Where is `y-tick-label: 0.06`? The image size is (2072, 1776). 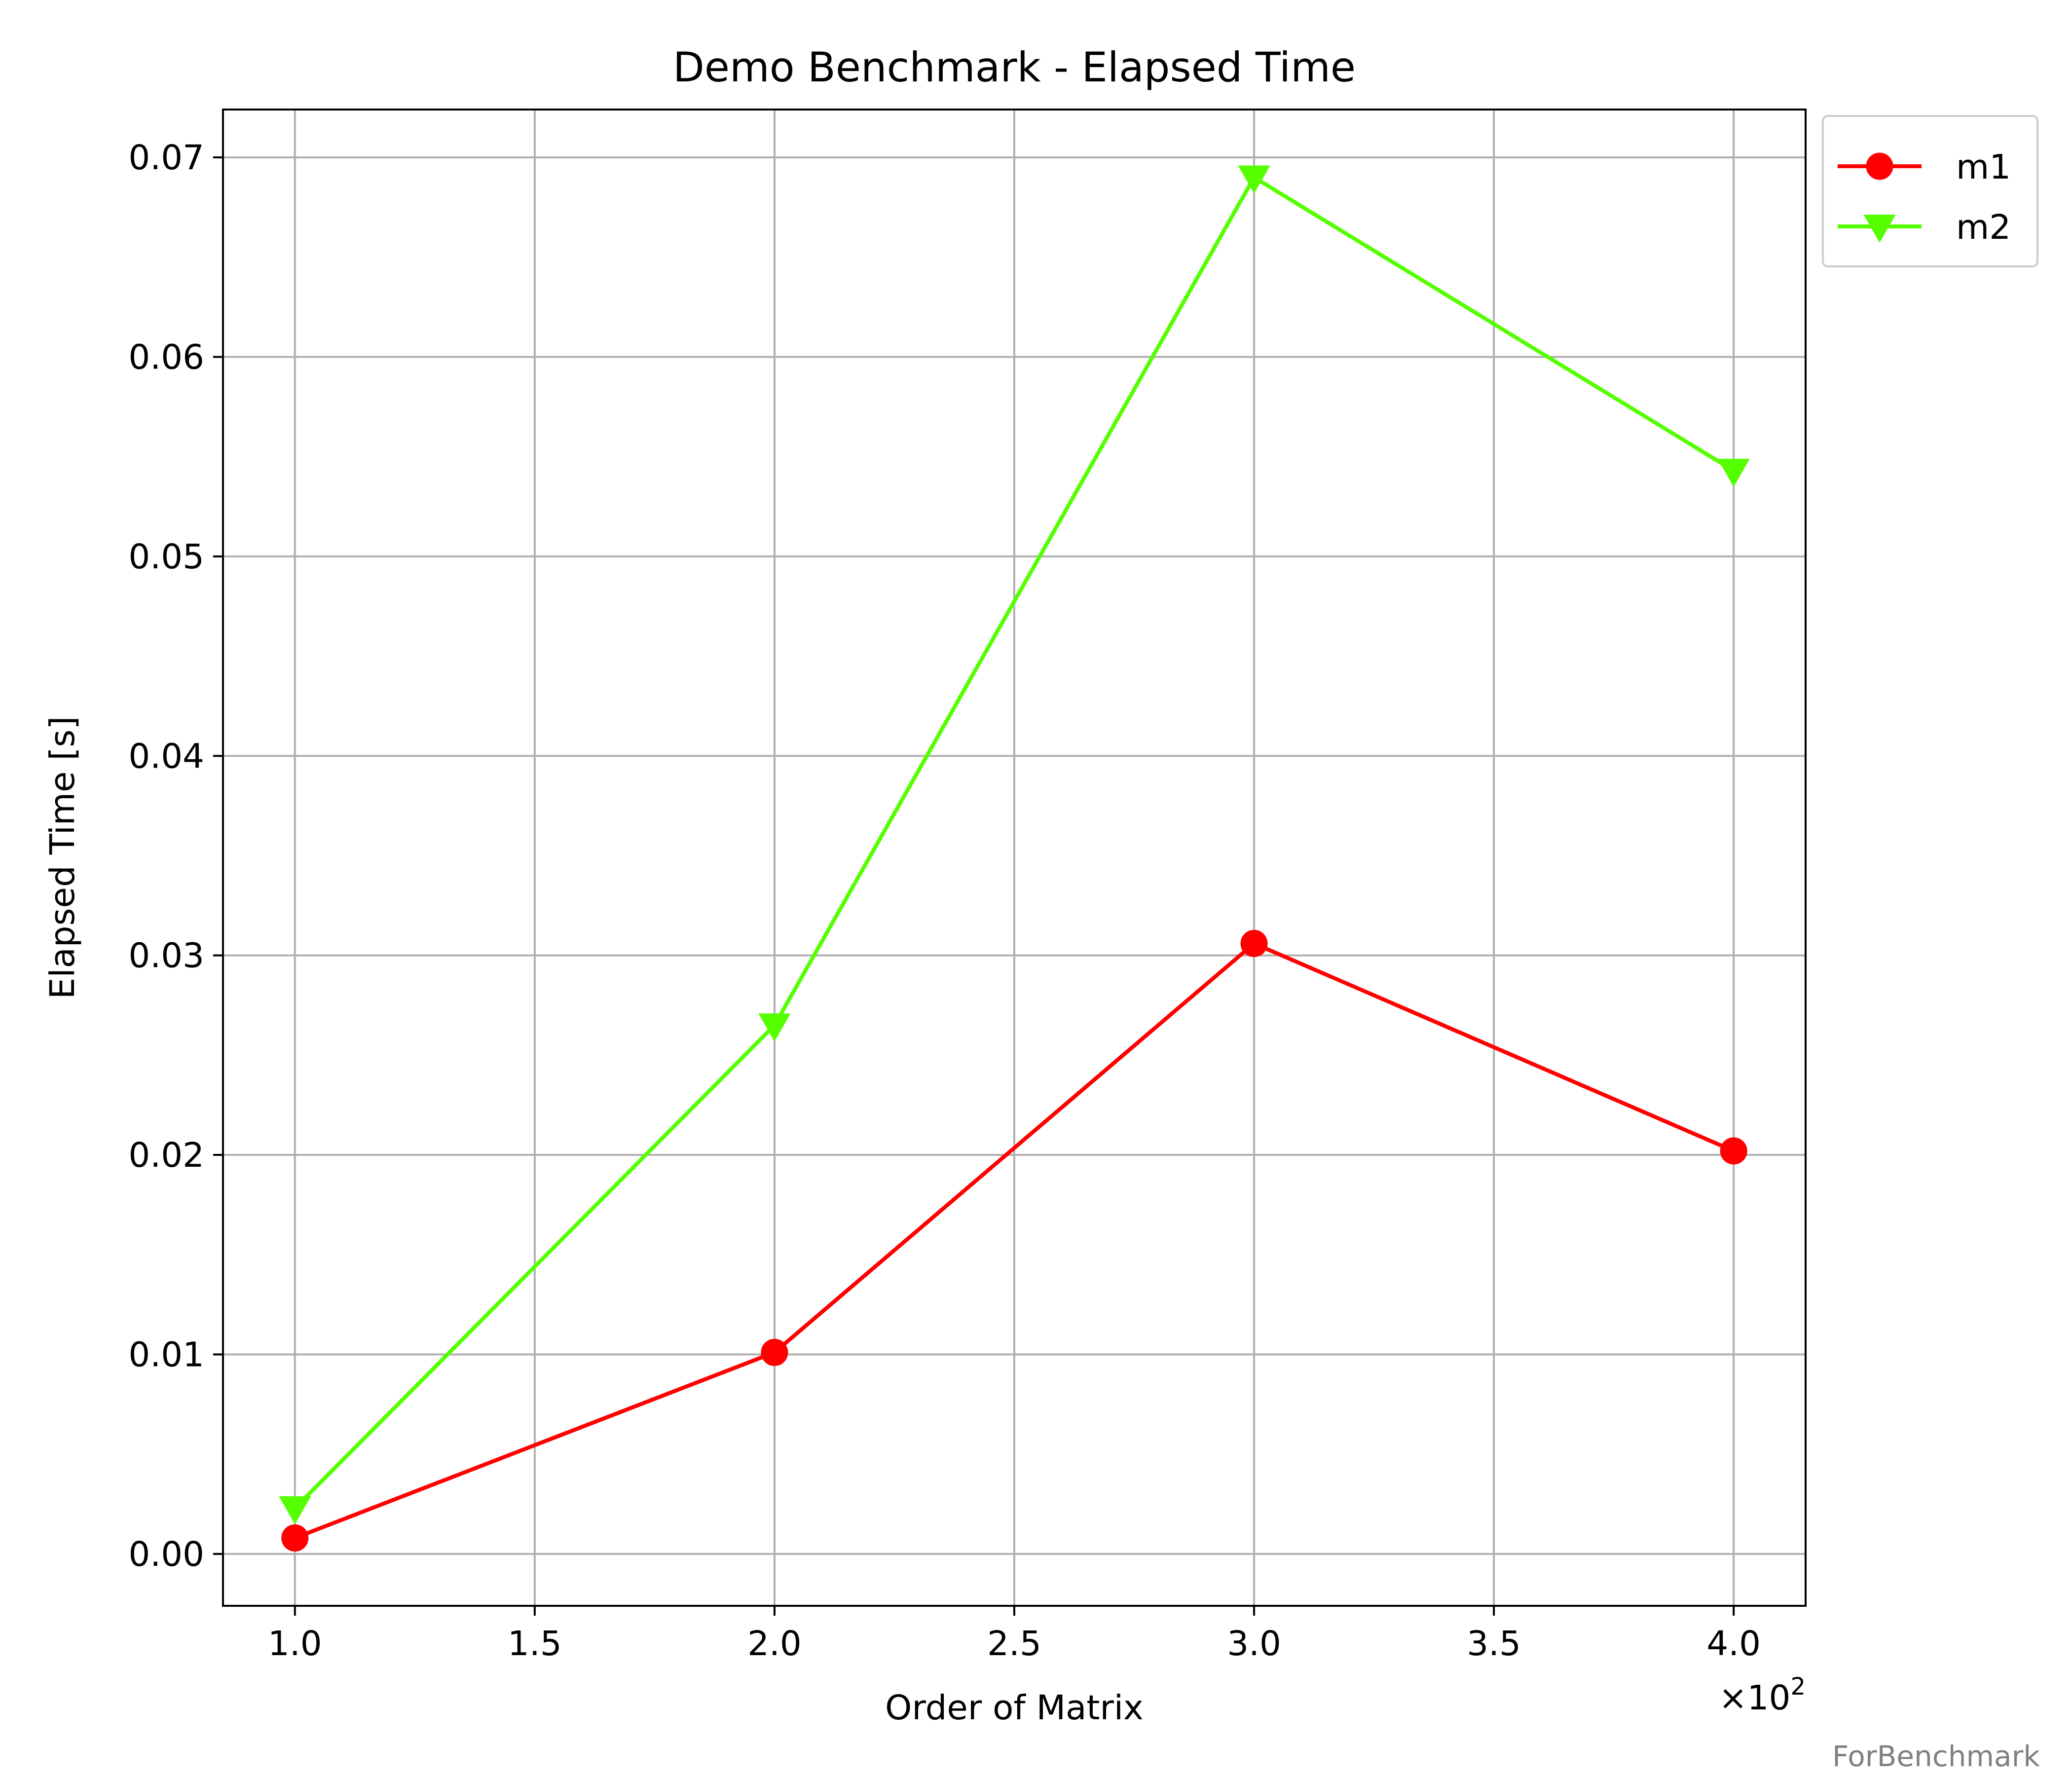 y-tick-label: 0.06 is located at coordinates (166, 357).